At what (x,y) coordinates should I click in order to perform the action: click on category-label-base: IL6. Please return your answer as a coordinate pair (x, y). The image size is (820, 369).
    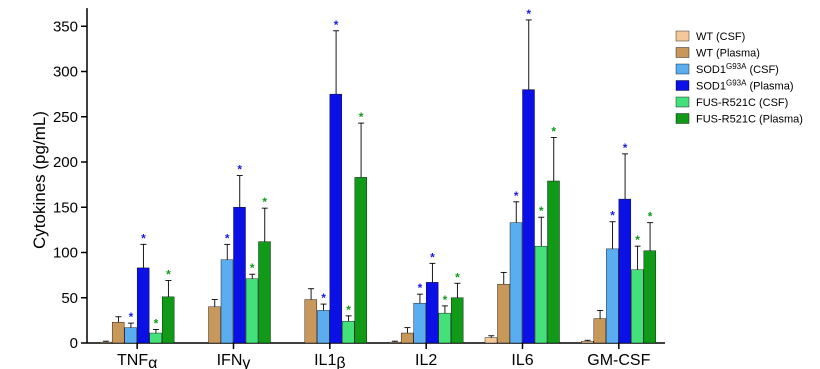
    Looking at the image, I should click on (522, 360).